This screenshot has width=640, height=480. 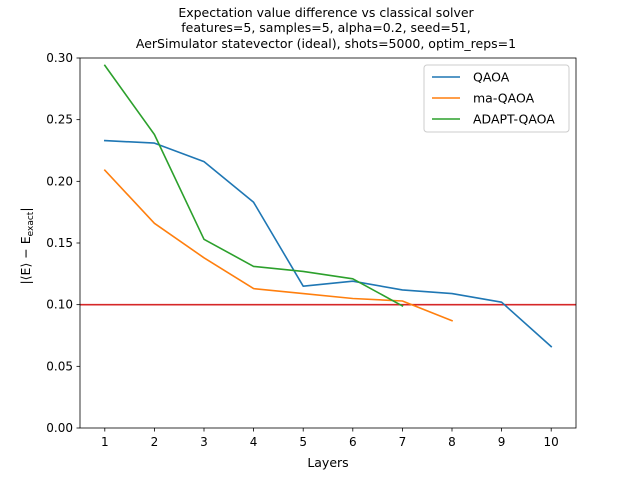 What do you see at coordinates (504, 98) in the screenshot?
I see `legend-label-2: ma-QAOA` at bounding box center [504, 98].